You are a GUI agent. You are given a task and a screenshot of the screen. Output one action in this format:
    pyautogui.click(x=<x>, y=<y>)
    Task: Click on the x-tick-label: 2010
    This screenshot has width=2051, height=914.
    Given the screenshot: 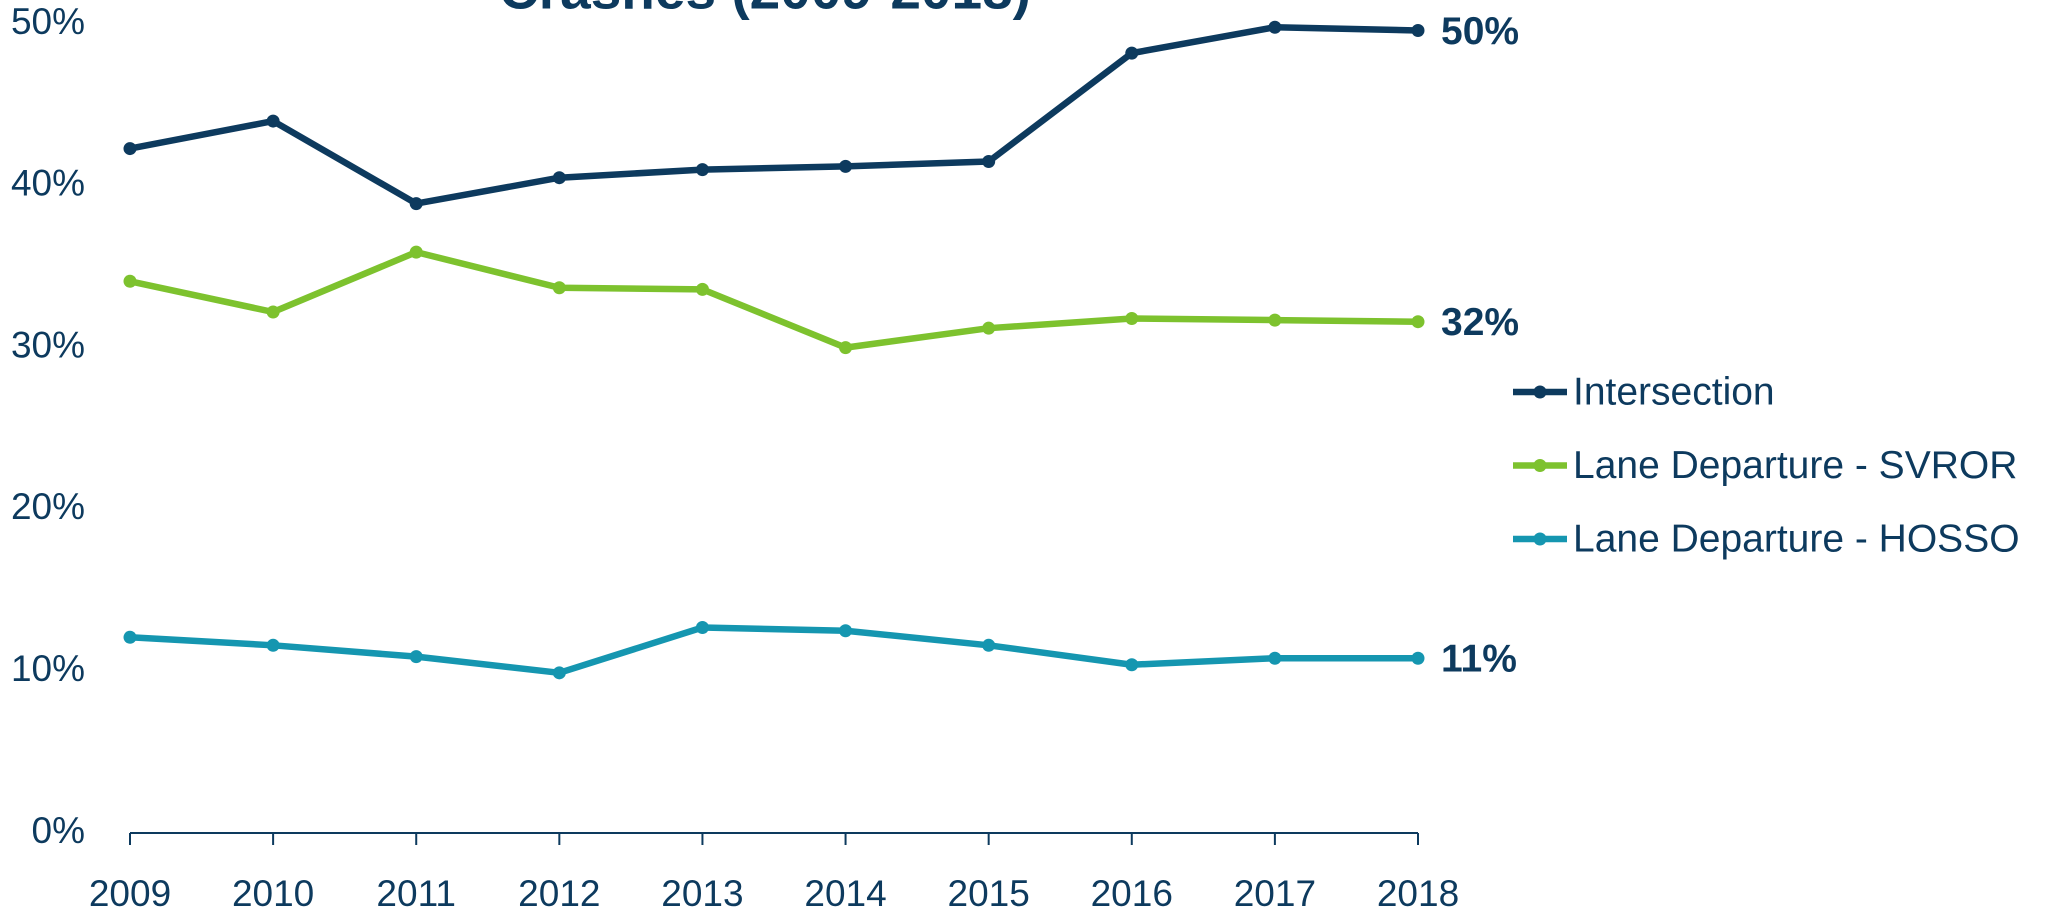 What is the action you would take?
    pyautogui.click(x=273, y=893)
    